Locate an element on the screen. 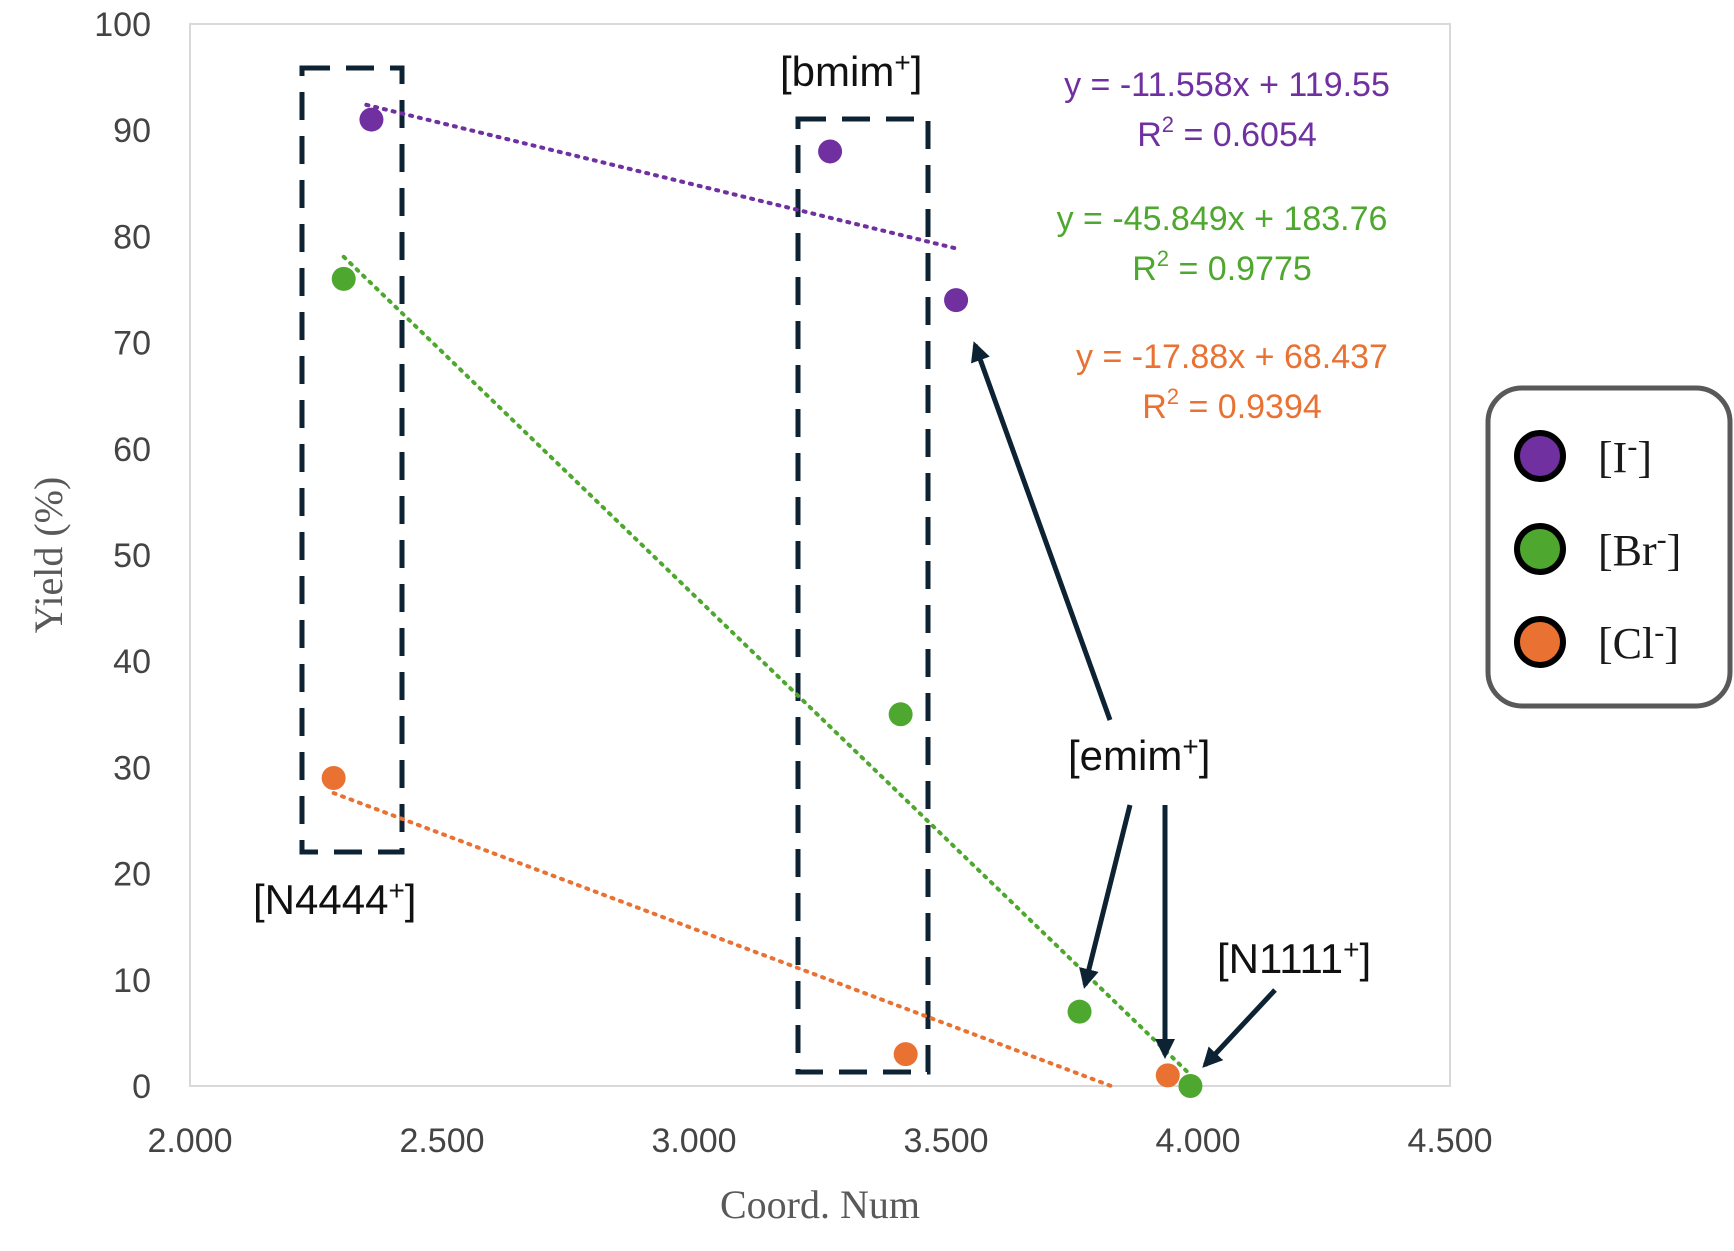 Image resolution: width=1734 pixels, height=1251 pixels. y-tick-label: 40 is located at coordinates (132, 662).